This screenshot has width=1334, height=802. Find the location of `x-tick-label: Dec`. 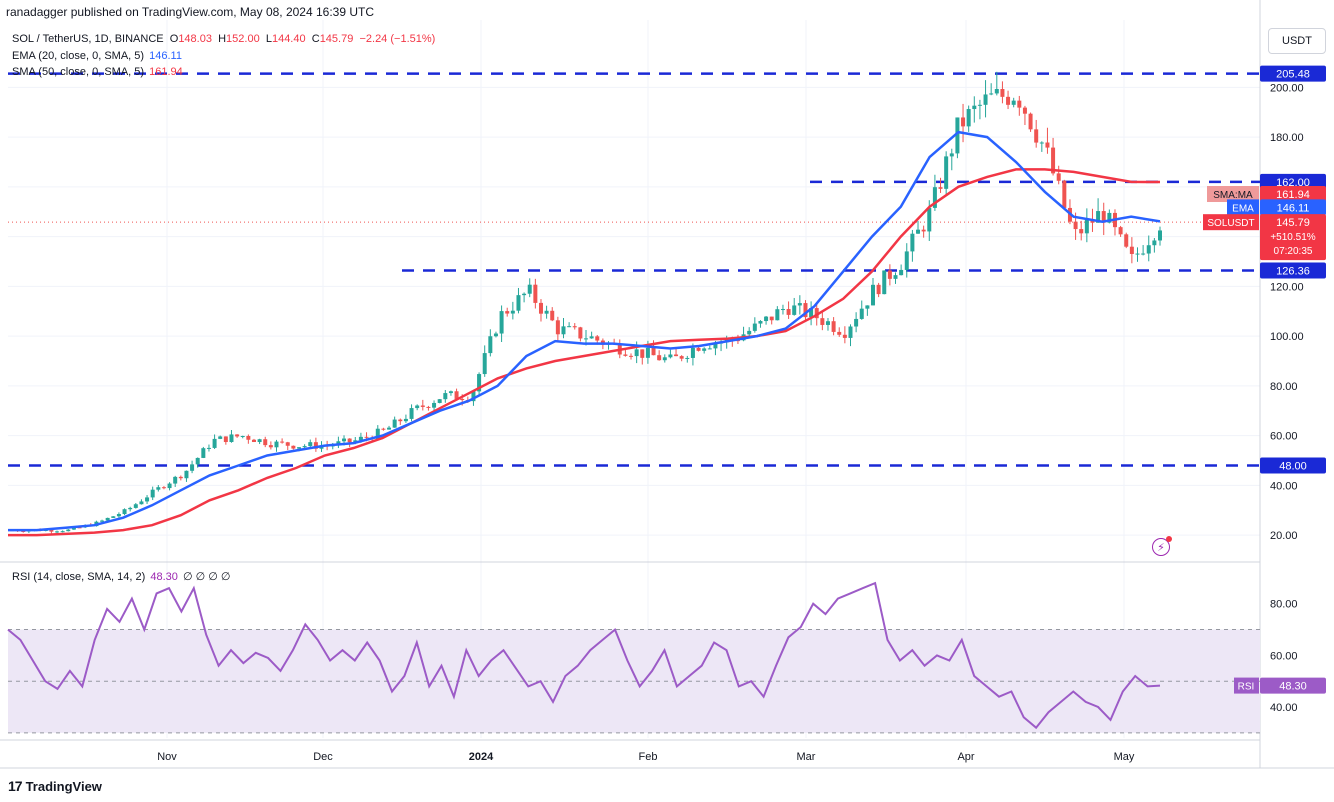

x-tick-label: Dec is located at coordinates (323, 757).